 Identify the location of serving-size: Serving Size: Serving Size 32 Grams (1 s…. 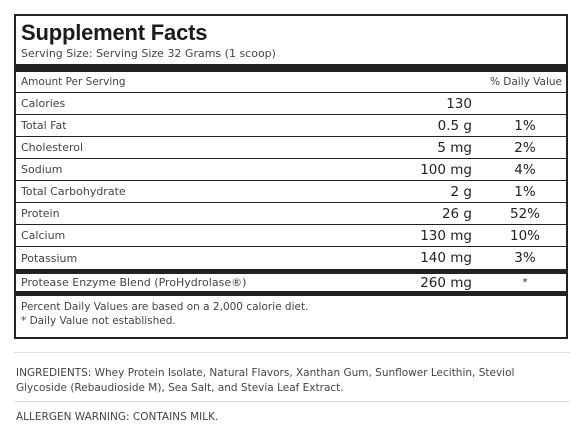
(148, 53).